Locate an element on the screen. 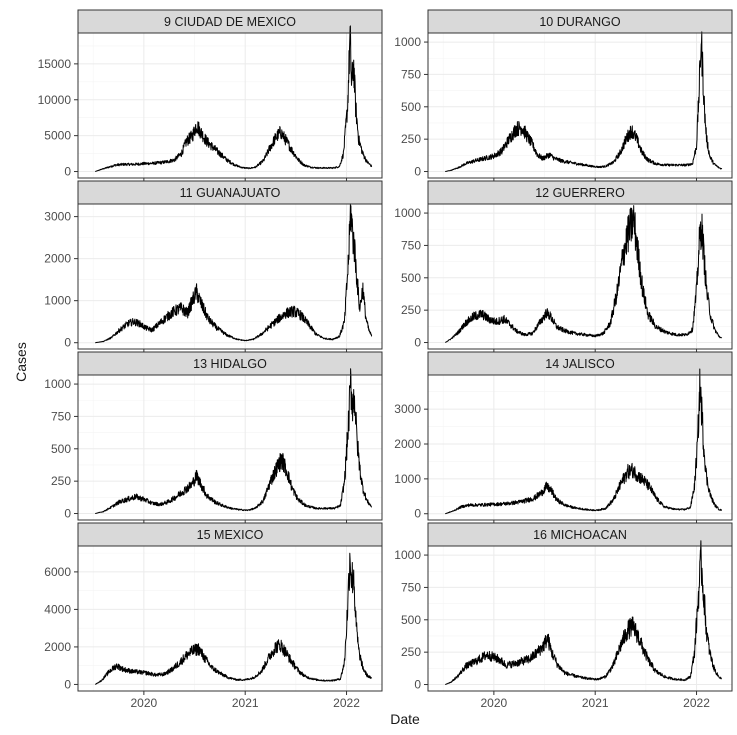  panel-title: 14 JALISCO is located at coordinates (580, 364).